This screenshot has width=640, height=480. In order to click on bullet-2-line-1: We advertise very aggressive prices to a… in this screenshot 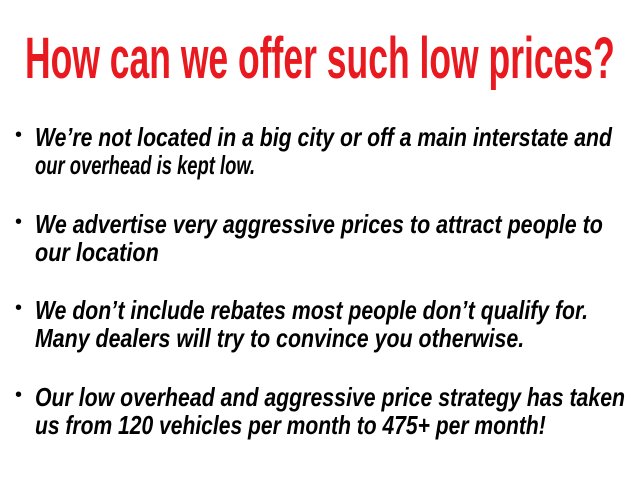, I will do `click(319, 224)`.